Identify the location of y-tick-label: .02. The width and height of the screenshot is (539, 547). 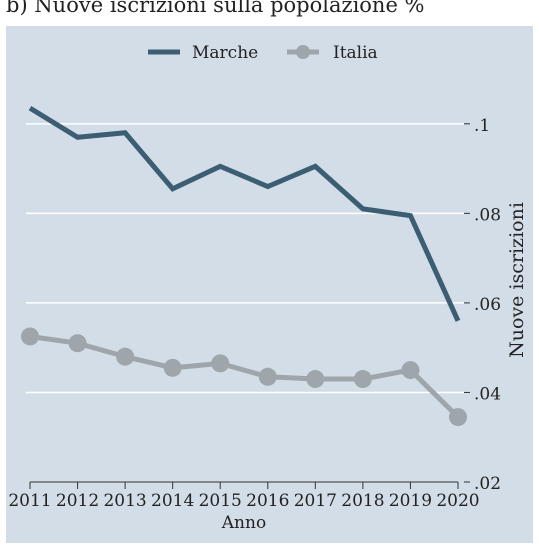
(487, 484).